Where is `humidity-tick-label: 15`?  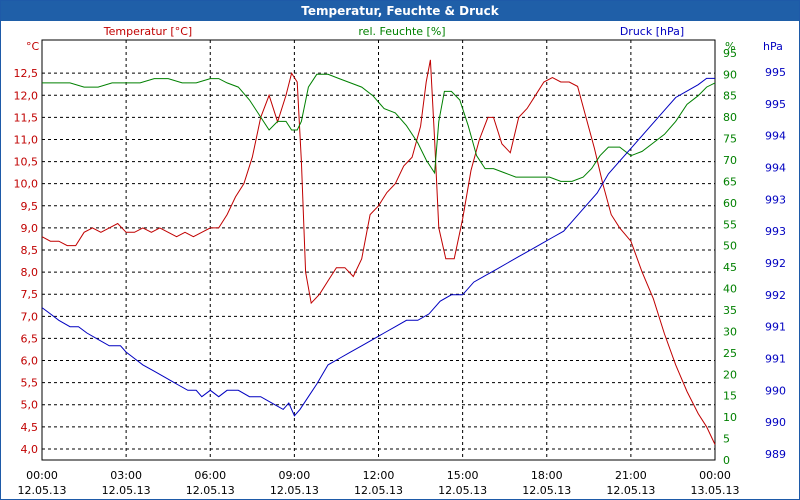
humidity-tick-label: 15 is located at coordinates (730, 396).